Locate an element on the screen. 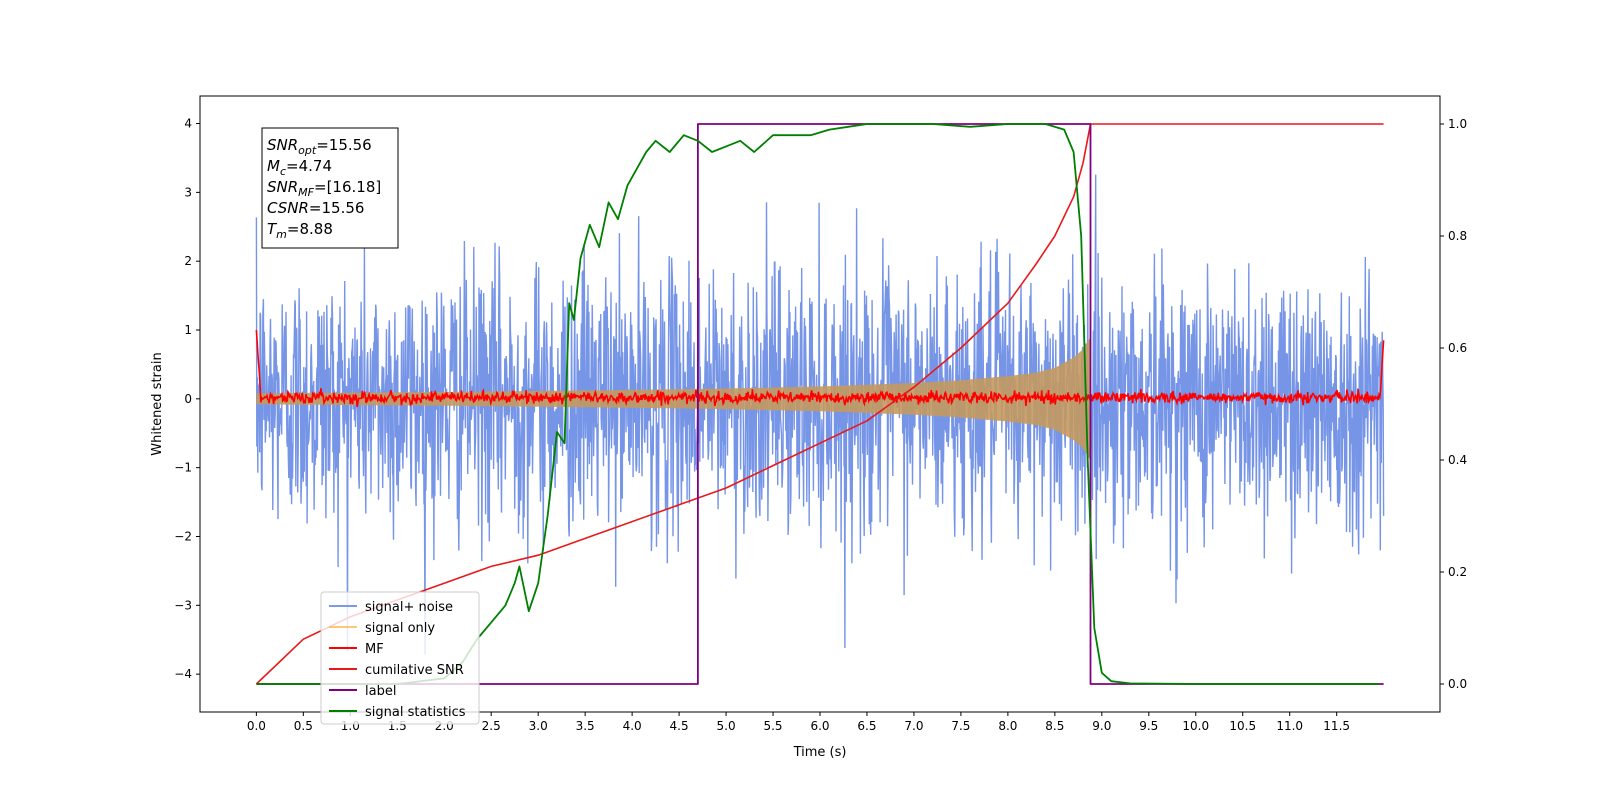 This screenshot has width=1600, height=800. annotation-line: SNRMF=[16.18] is located at coordinates (324, 188).